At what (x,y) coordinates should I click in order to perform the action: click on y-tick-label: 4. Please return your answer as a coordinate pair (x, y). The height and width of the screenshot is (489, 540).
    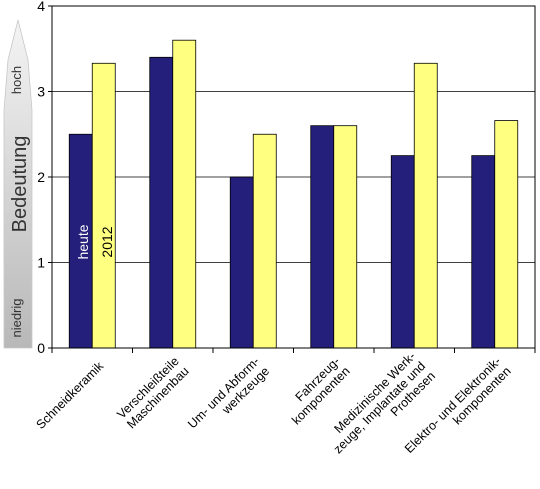
    Looking at the image, I should click on (41, 7).